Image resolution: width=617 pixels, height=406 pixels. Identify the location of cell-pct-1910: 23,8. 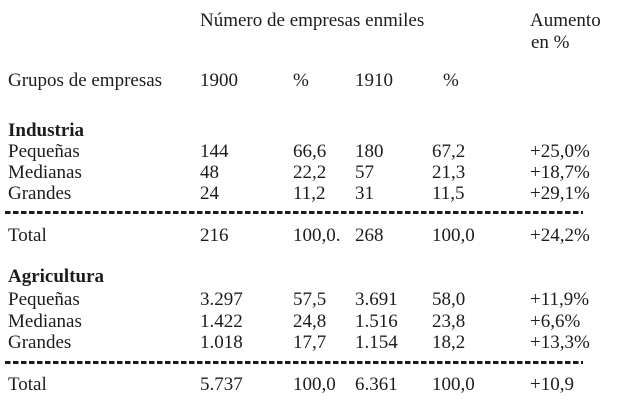
(449, 321).